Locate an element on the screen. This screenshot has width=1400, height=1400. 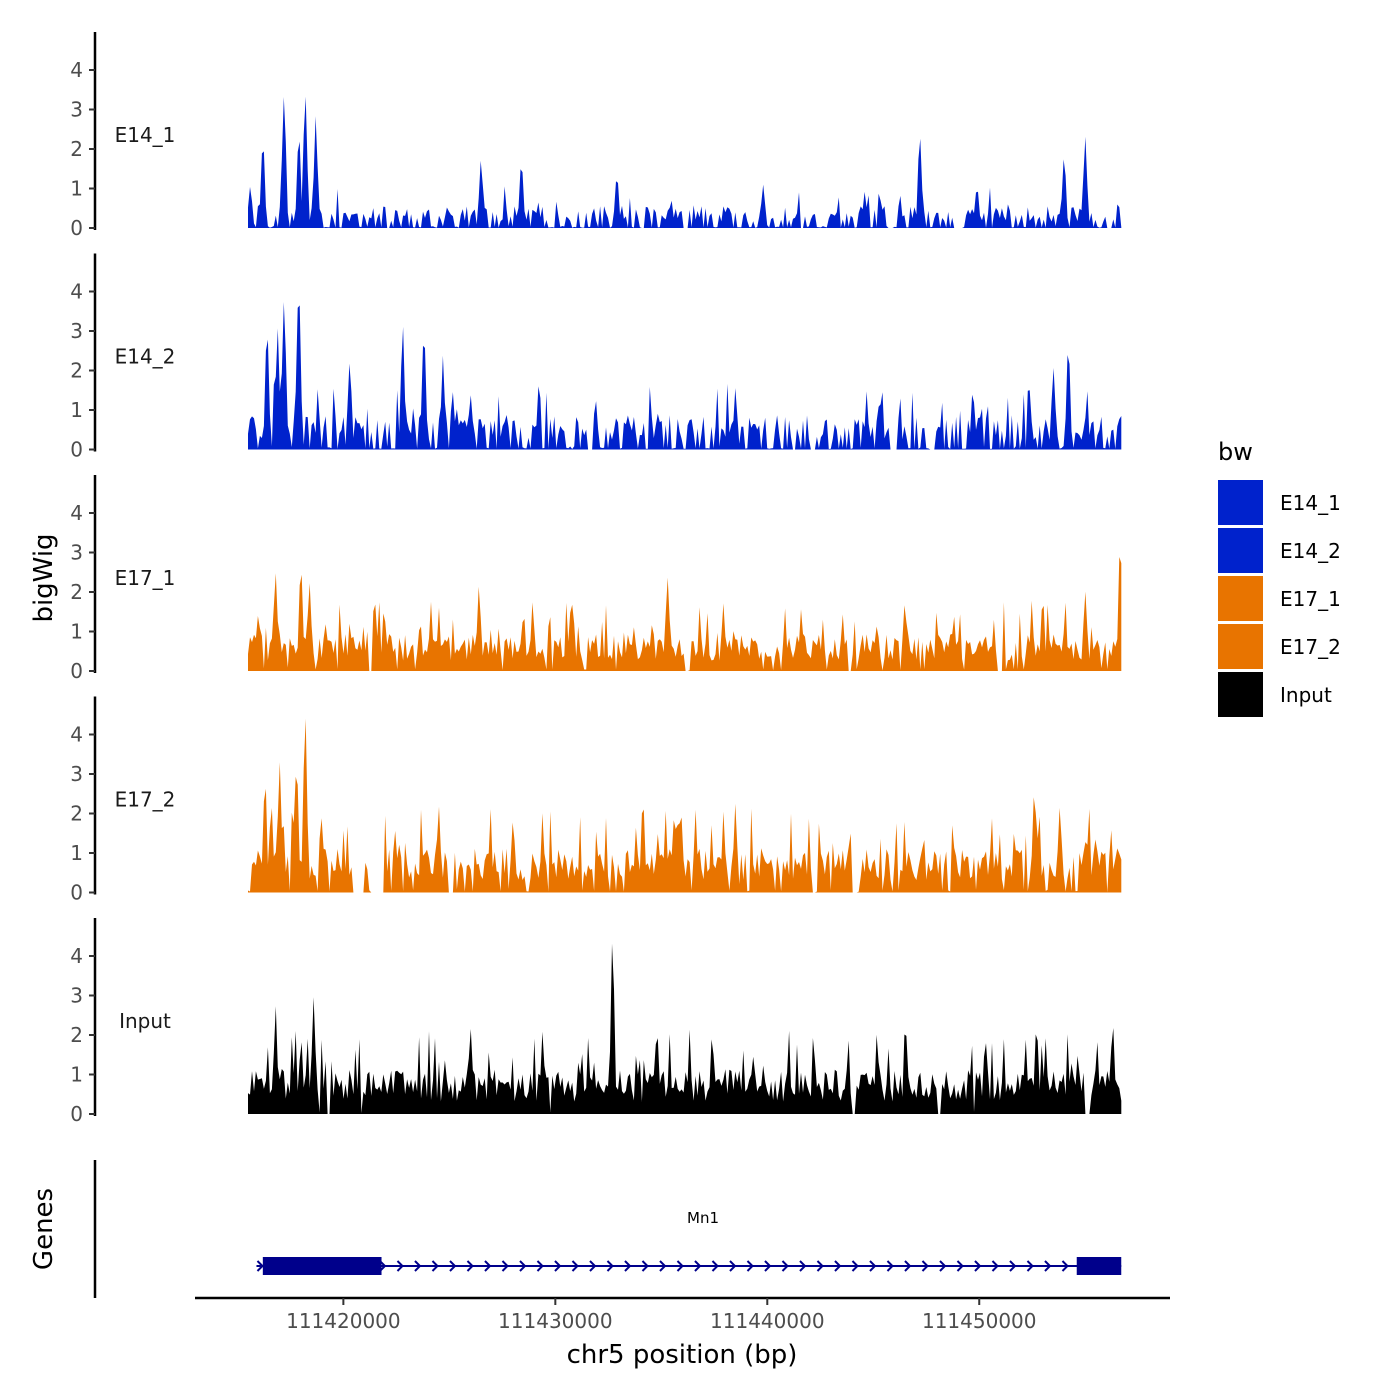
y-tick-label-E14_2-0: 0 is located at coordinates (76, 450).